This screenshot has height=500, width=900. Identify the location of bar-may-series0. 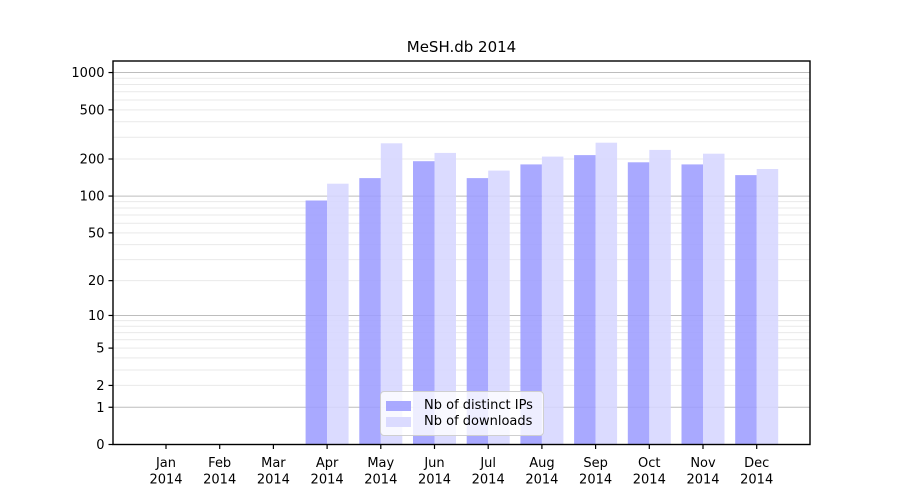
(370, 311).